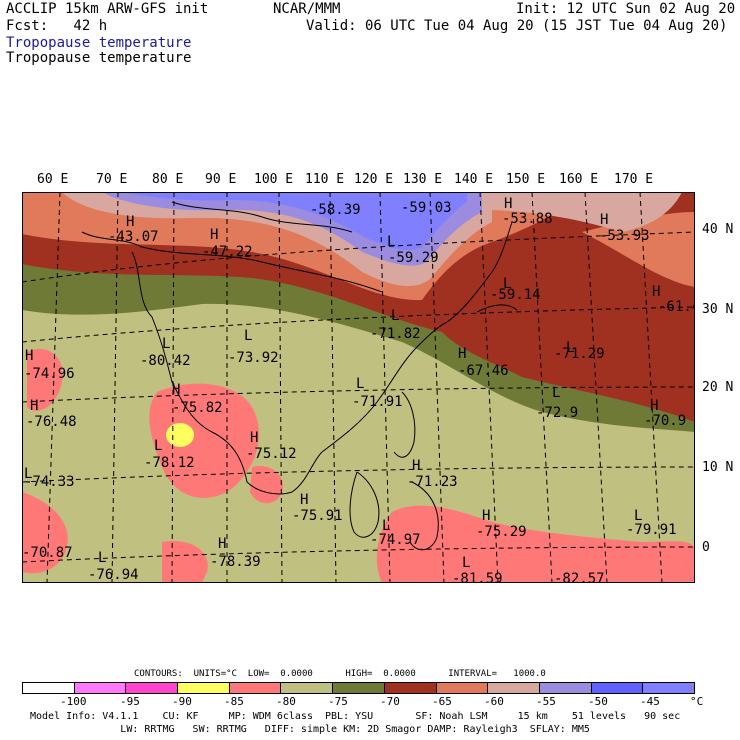 The width and height of the screenshot is (740, 740). What do you see at coordinates (99, 58) in the screenshot?
I see `field-title-secondary: Tropopause temperature` at bounding box center [99, 58].